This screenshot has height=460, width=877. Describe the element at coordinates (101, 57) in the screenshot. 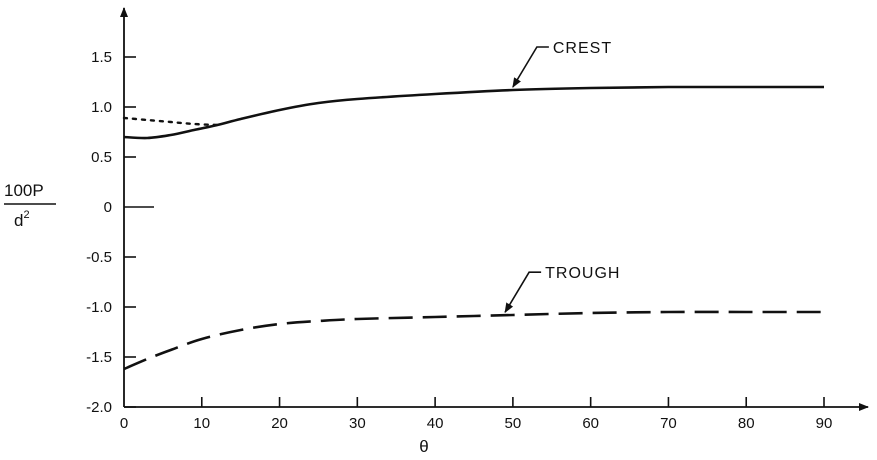

I see `y-tick-label: 1.5` at that location.